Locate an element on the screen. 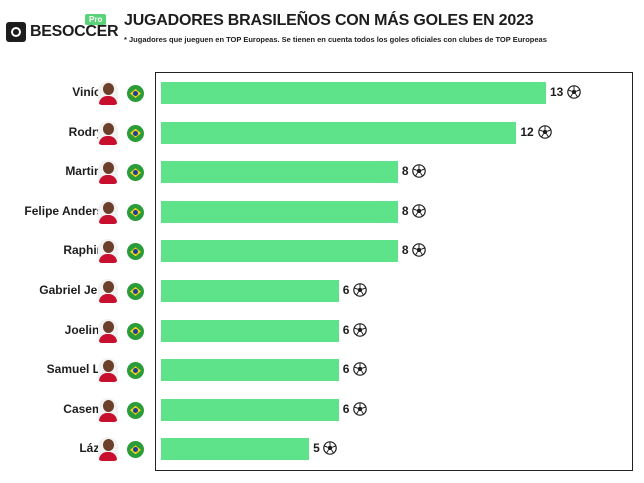 This screenshot has height=483, width=644. bar-row: Vinícius 13 is located at coordinates (322, 93).